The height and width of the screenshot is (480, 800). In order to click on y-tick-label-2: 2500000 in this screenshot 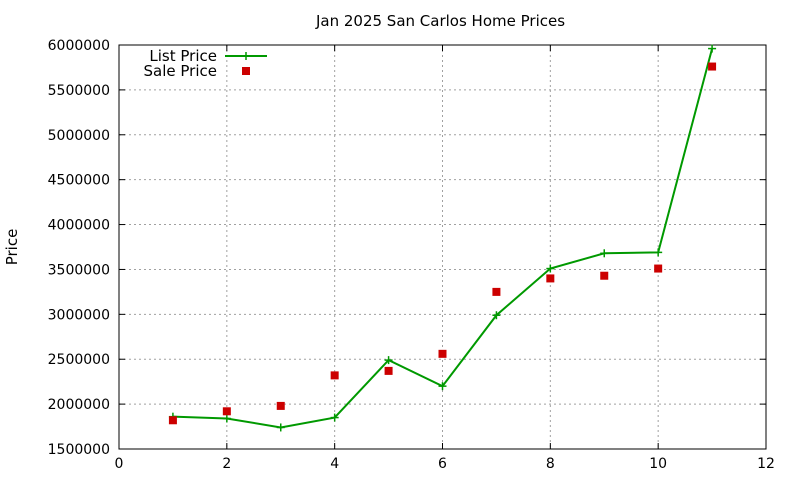, I will do `click(79, 360)`.